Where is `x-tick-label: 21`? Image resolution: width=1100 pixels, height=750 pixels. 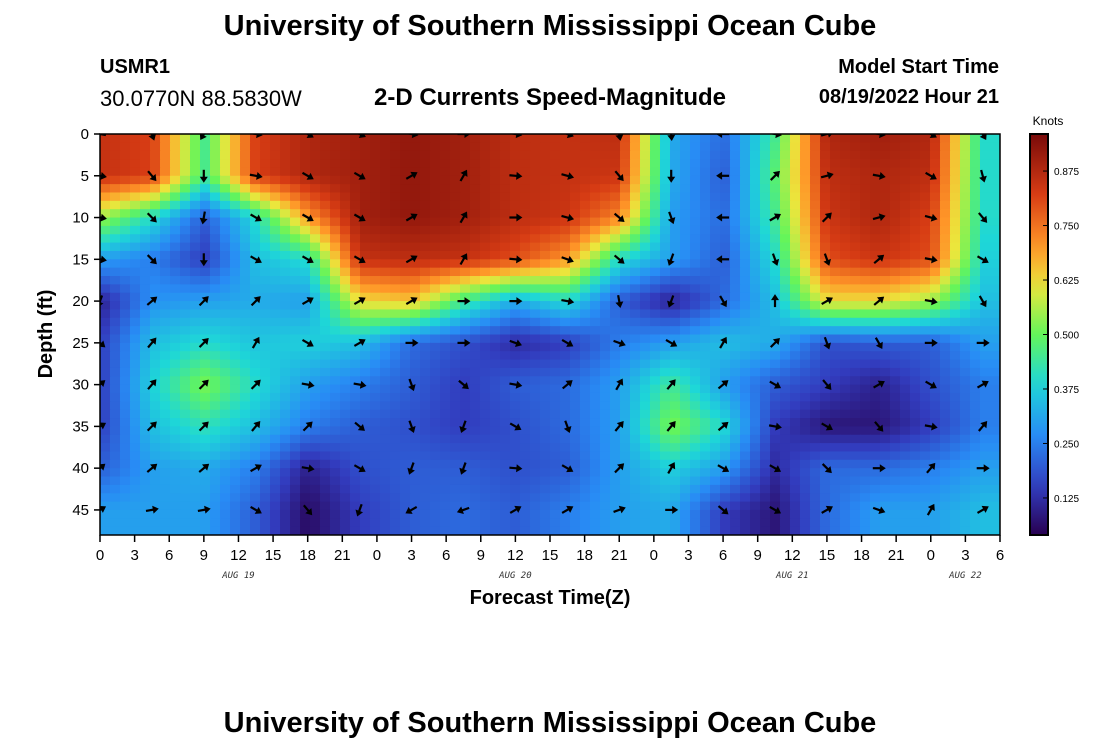 x-tick-label: 21 is located at coordinates (619, 555).